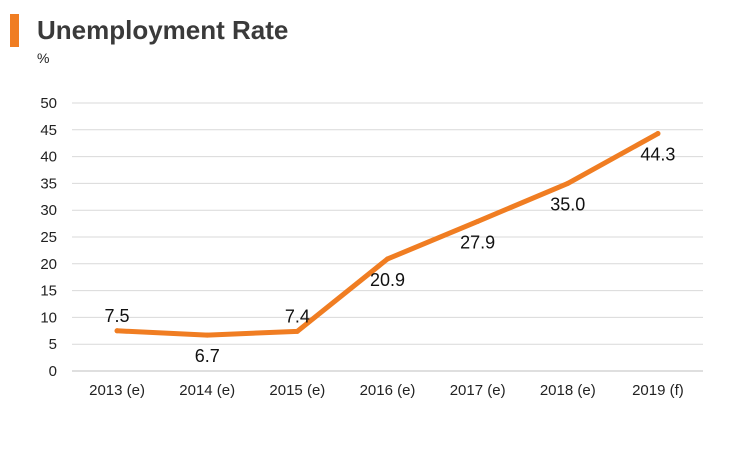 Image resolution: width=752 pixels, height=450 pixels. Describe the element at coordinates (48, 210) in the screenshot. I see `y-tick-label: 30` at that location.